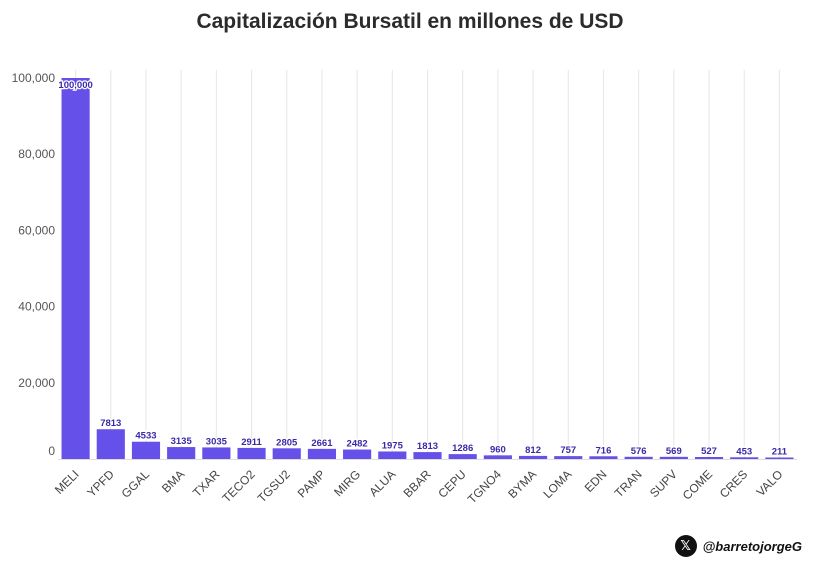 The image size is (820, 575). What do you see at coordinates (752, 546) in the screenshot?
I see `author-handle: @barretojorgeG` at bounding box center [752, 546].